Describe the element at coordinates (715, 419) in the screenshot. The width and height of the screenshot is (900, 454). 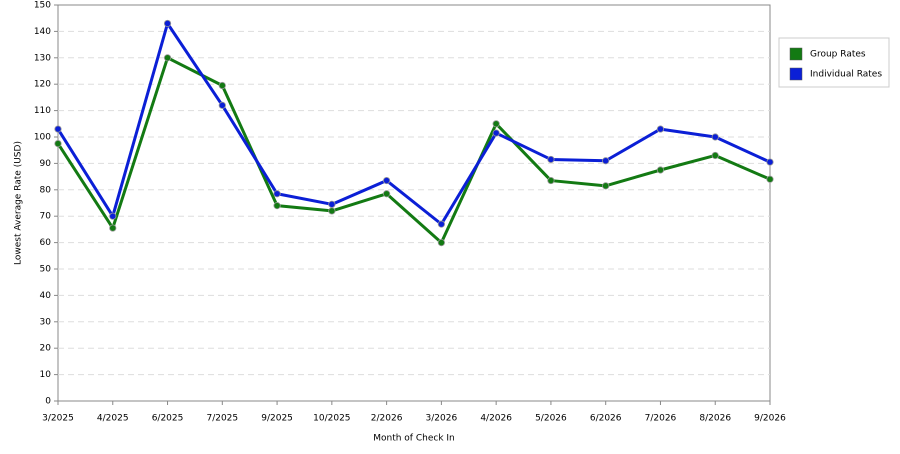
I see `x-tick-label: 8/2026` at that location.